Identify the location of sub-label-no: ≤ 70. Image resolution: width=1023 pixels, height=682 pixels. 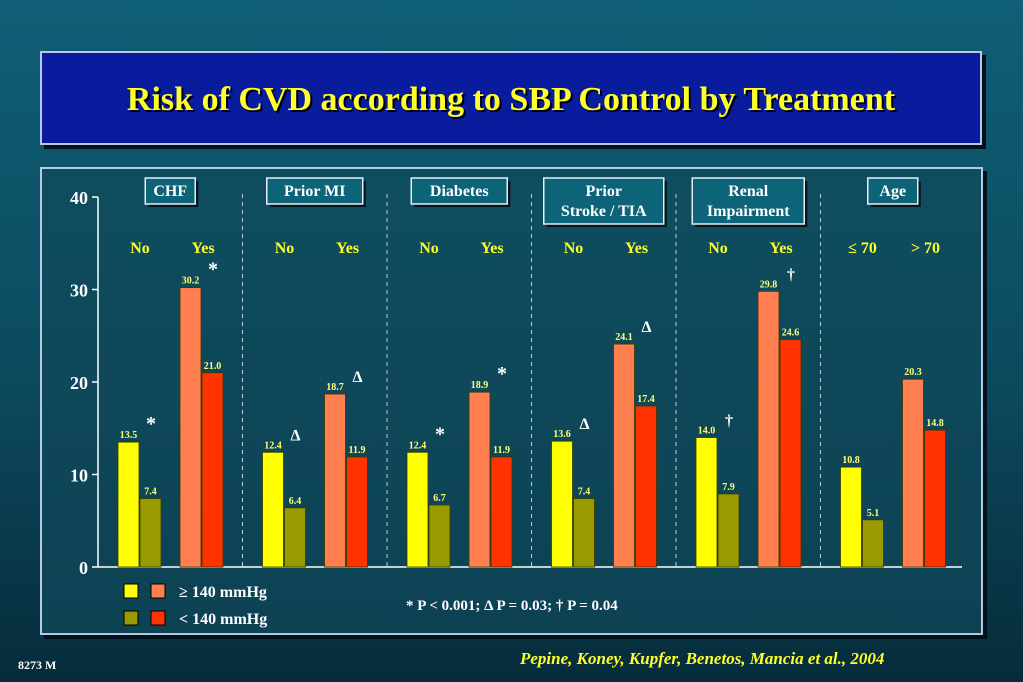
(862, 248).